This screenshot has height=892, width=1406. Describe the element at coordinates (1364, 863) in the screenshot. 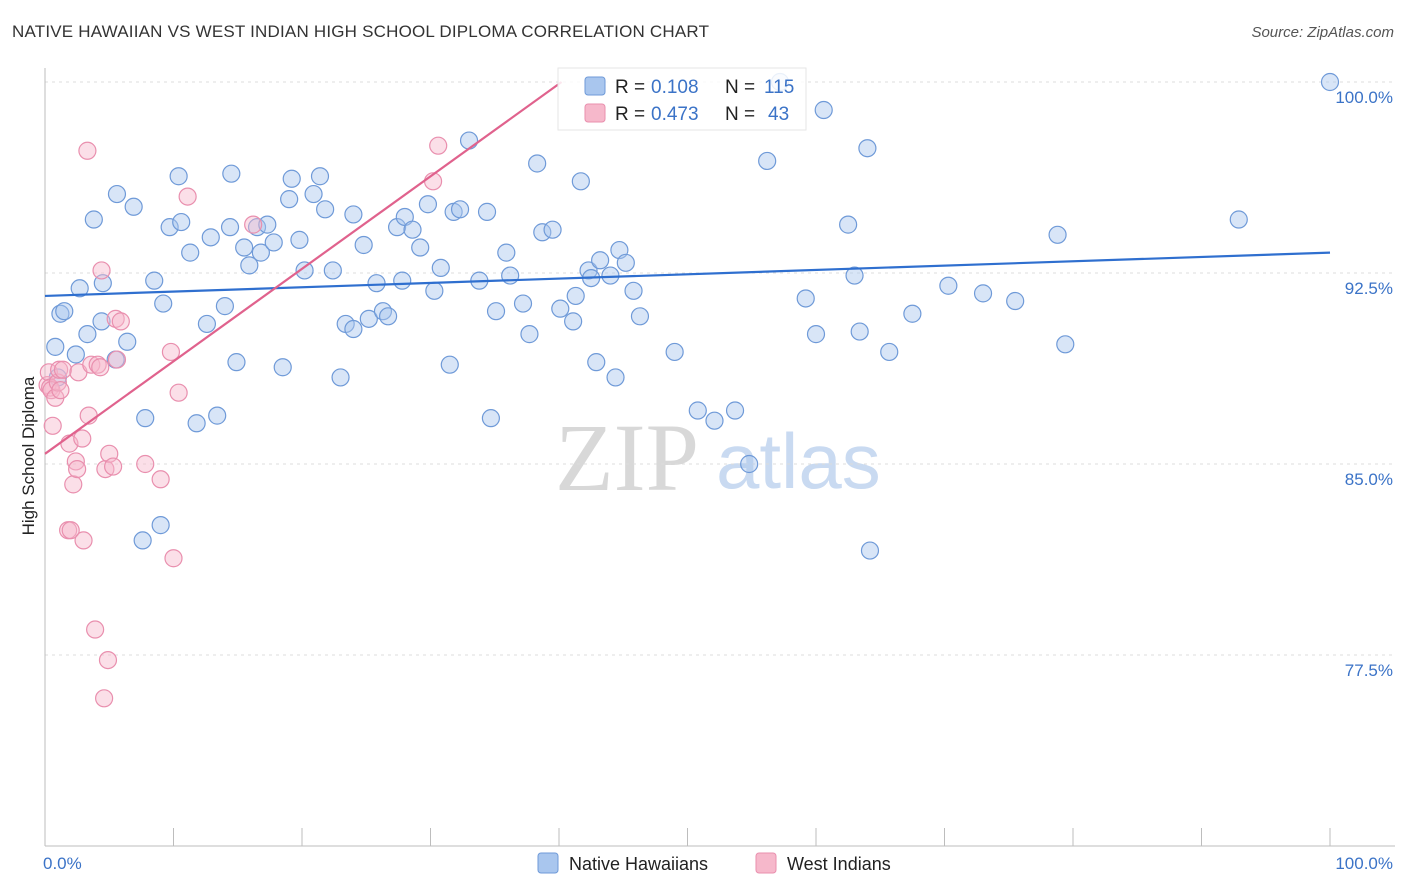

I see `x-tick-label-1: 100.0%` at that location.